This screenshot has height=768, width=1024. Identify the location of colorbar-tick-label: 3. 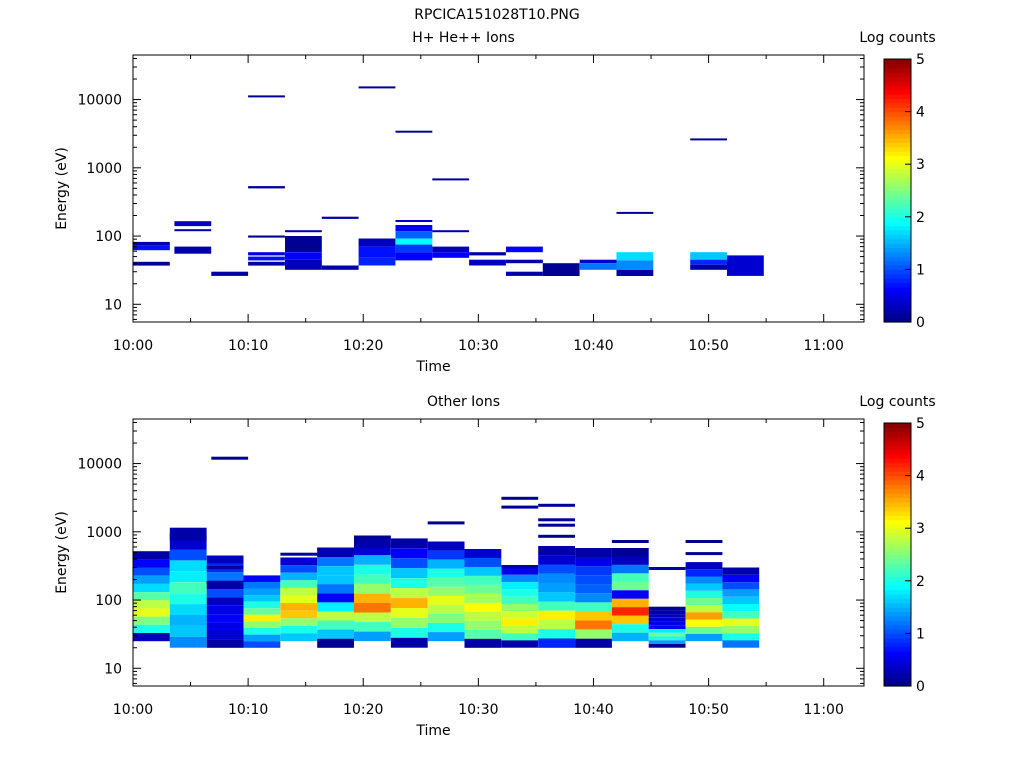
(920, 529).